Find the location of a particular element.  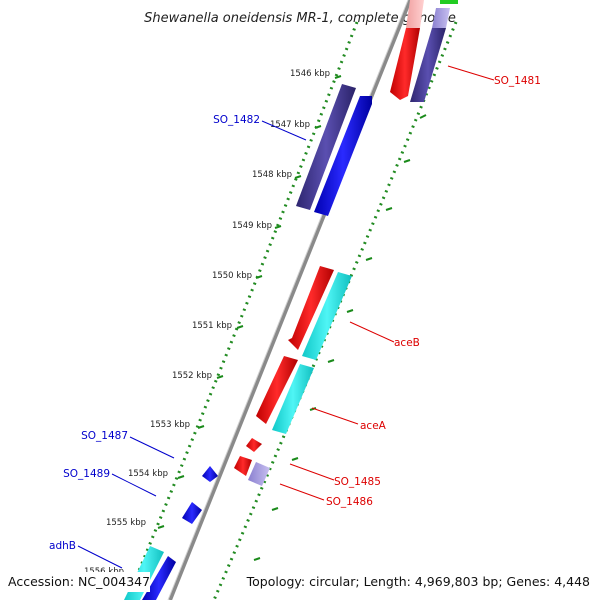

gene-aceB-forward is located at coordinates (311, 308).